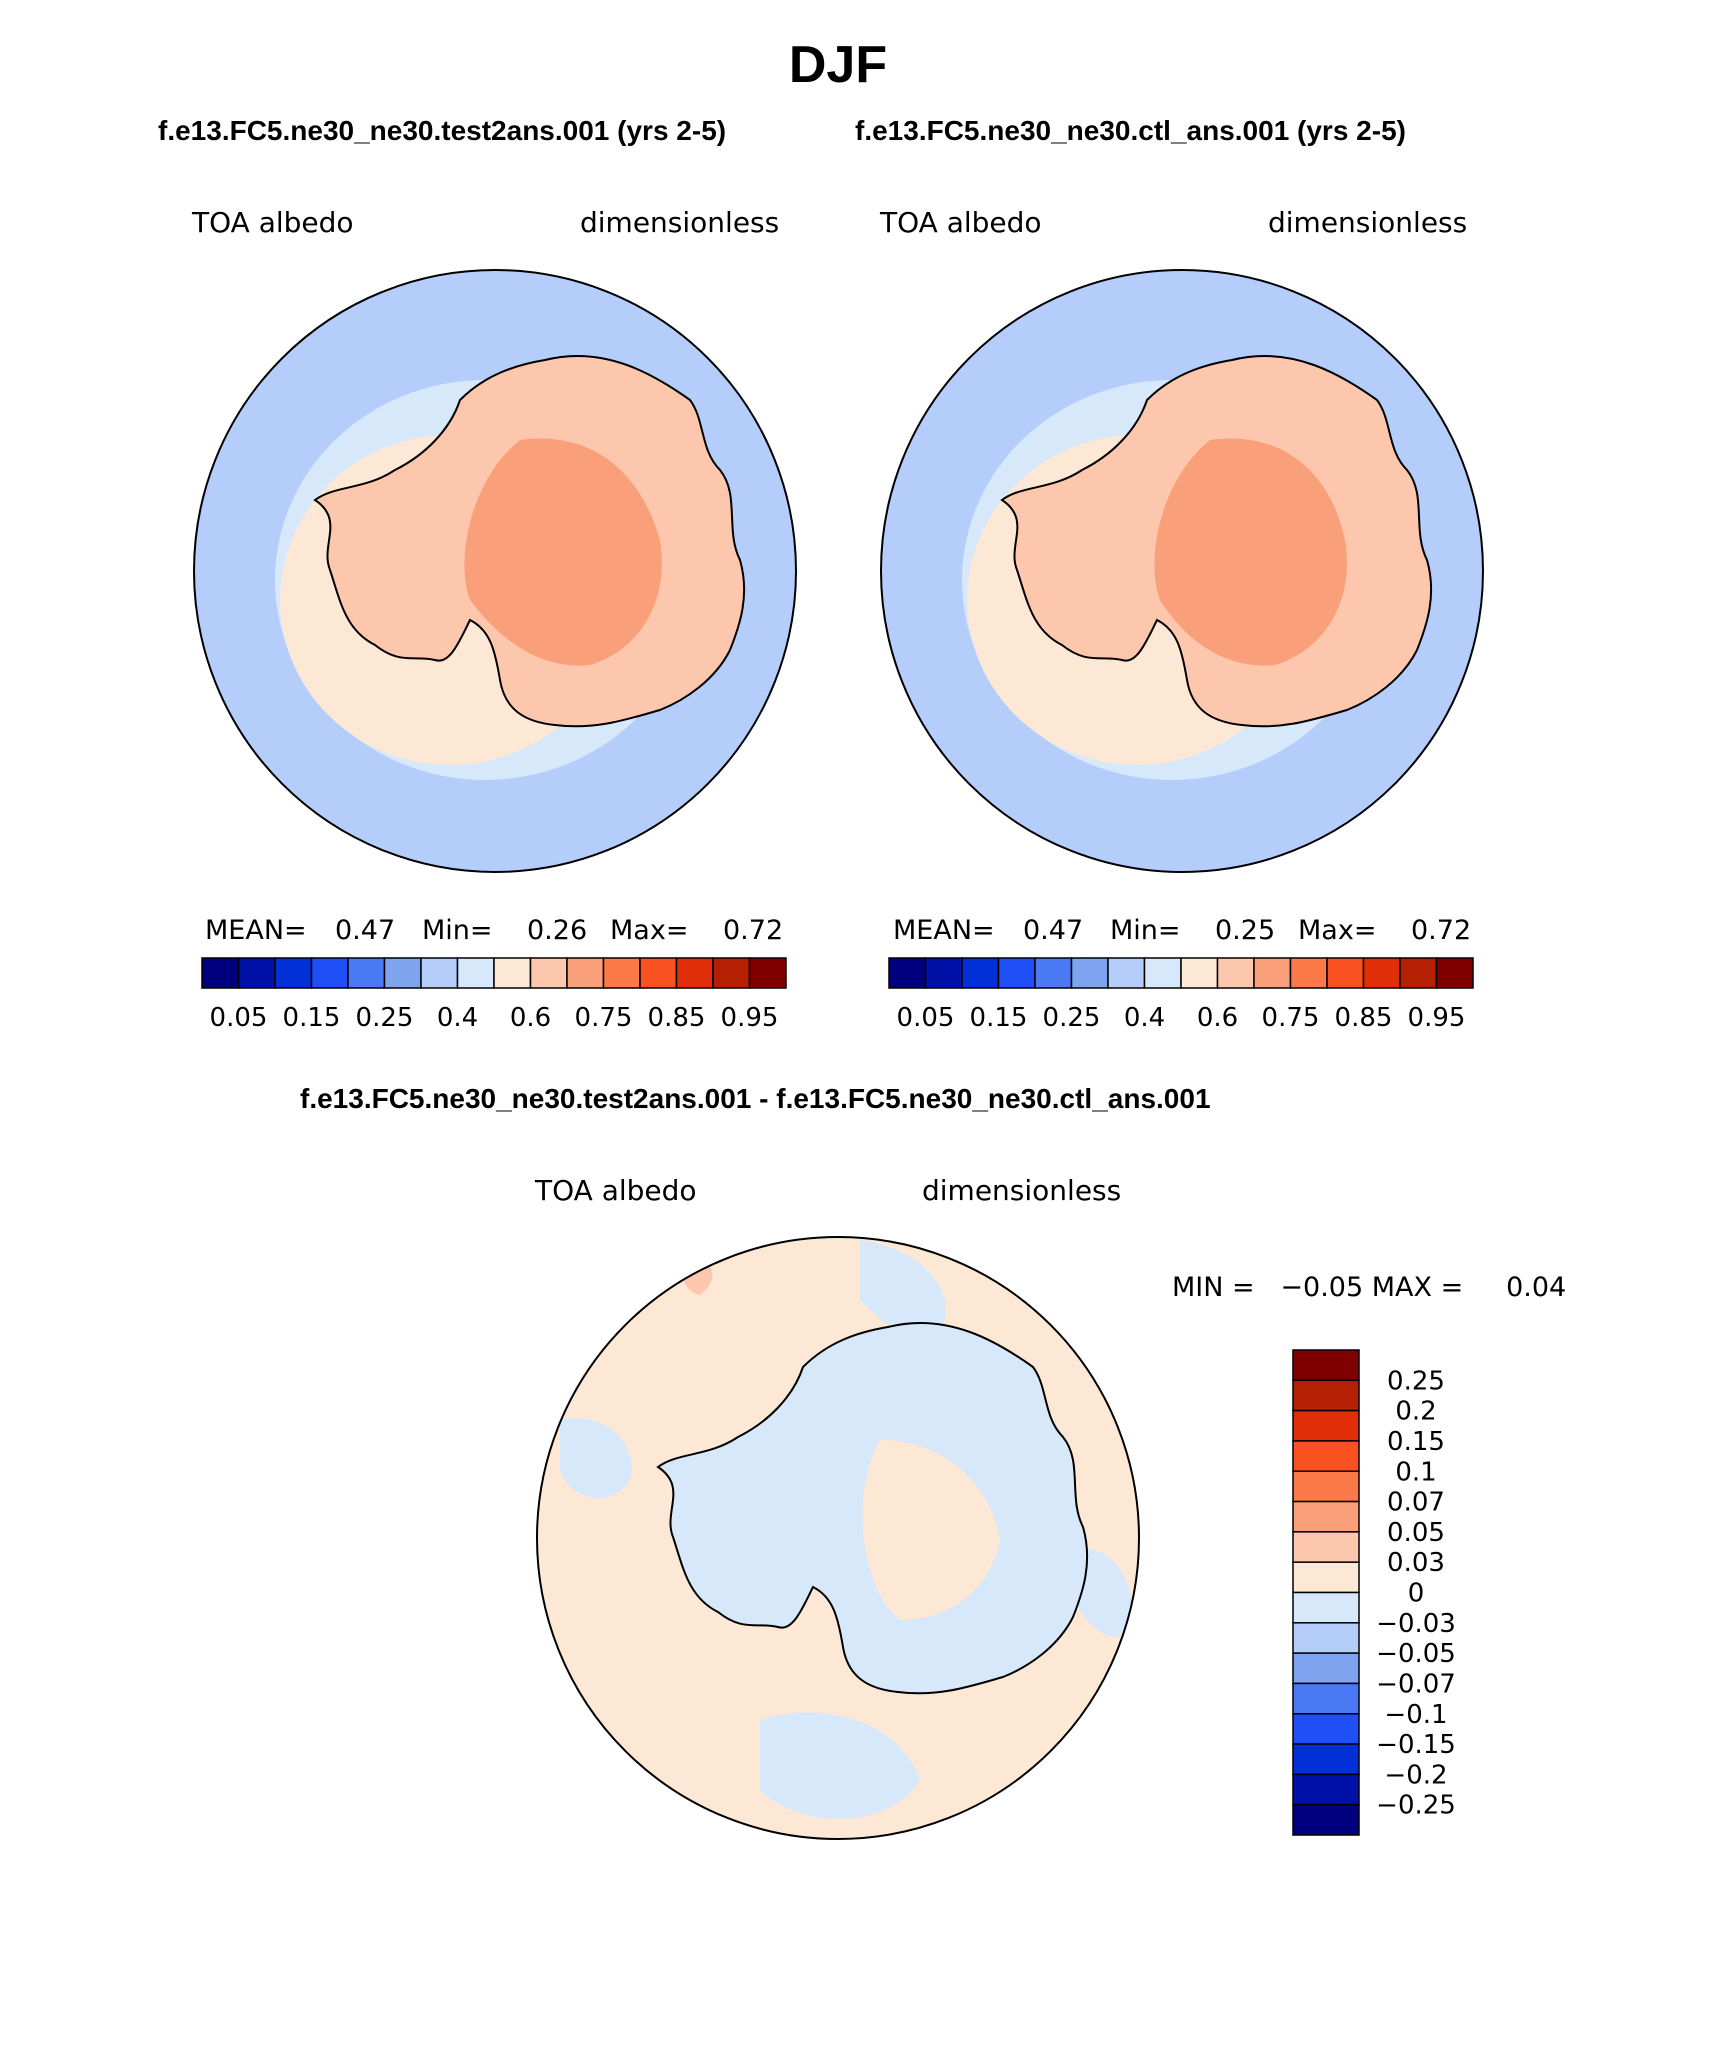 This screenshot has height=2061, width=1710. I want to click on left-colorbar-tick-label-7: 0.95, so click(750, 1018).